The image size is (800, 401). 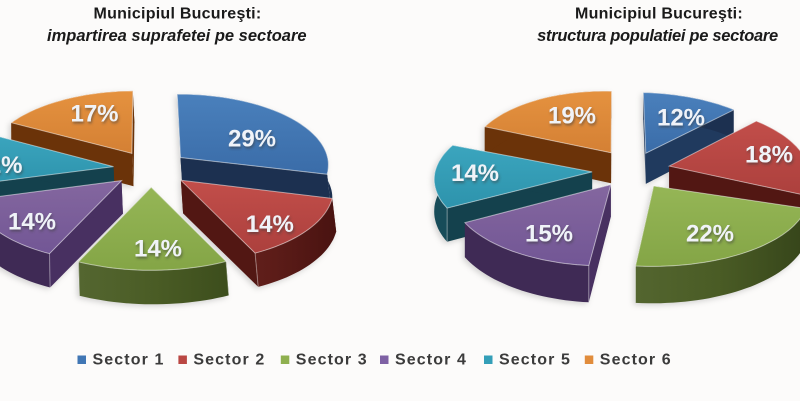 I want to click on svg-text: 29%, so click(x=252, y=139).